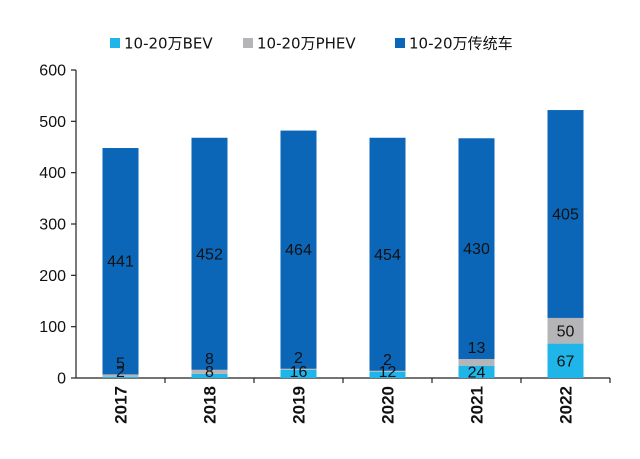 This screenshot has height=459, width=640. Describe the element at coordinates (121, 405) in the screenshot. I see `x-tick-label-2017: 2017` at that location.